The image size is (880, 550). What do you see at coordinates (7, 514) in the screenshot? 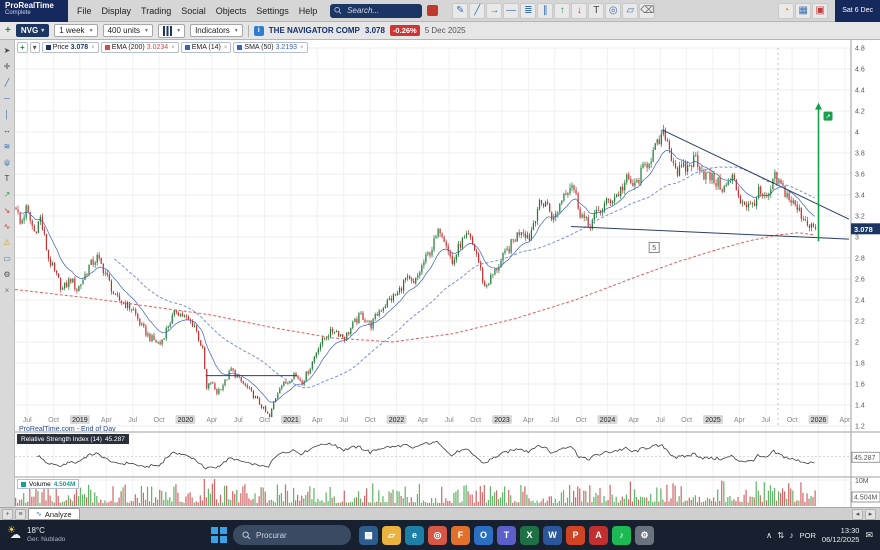
I see `add-view-icon: +` at bounding box center [7, 514].